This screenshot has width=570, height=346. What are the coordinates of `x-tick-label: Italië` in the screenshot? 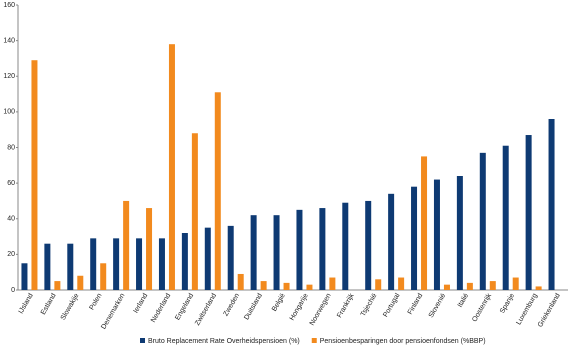 It's located at (464, 300).